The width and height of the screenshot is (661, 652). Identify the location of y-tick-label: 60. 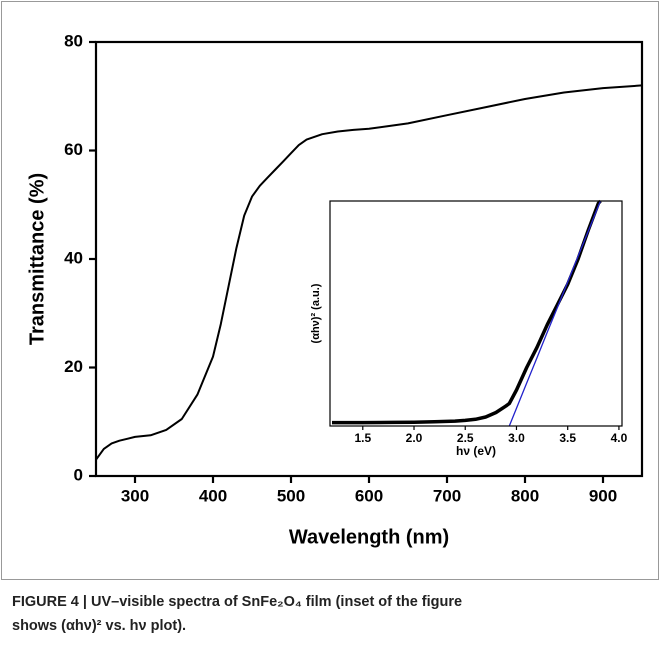
(73, 149).